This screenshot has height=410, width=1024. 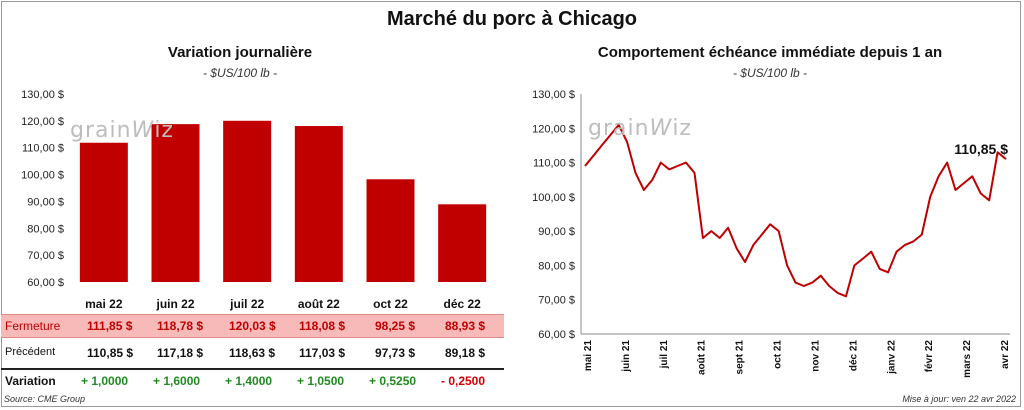 What do you see at coordinates (929, 356) in the screenshot?
I see `x-tick-label: févr 22` at bounding box center [929, 356].